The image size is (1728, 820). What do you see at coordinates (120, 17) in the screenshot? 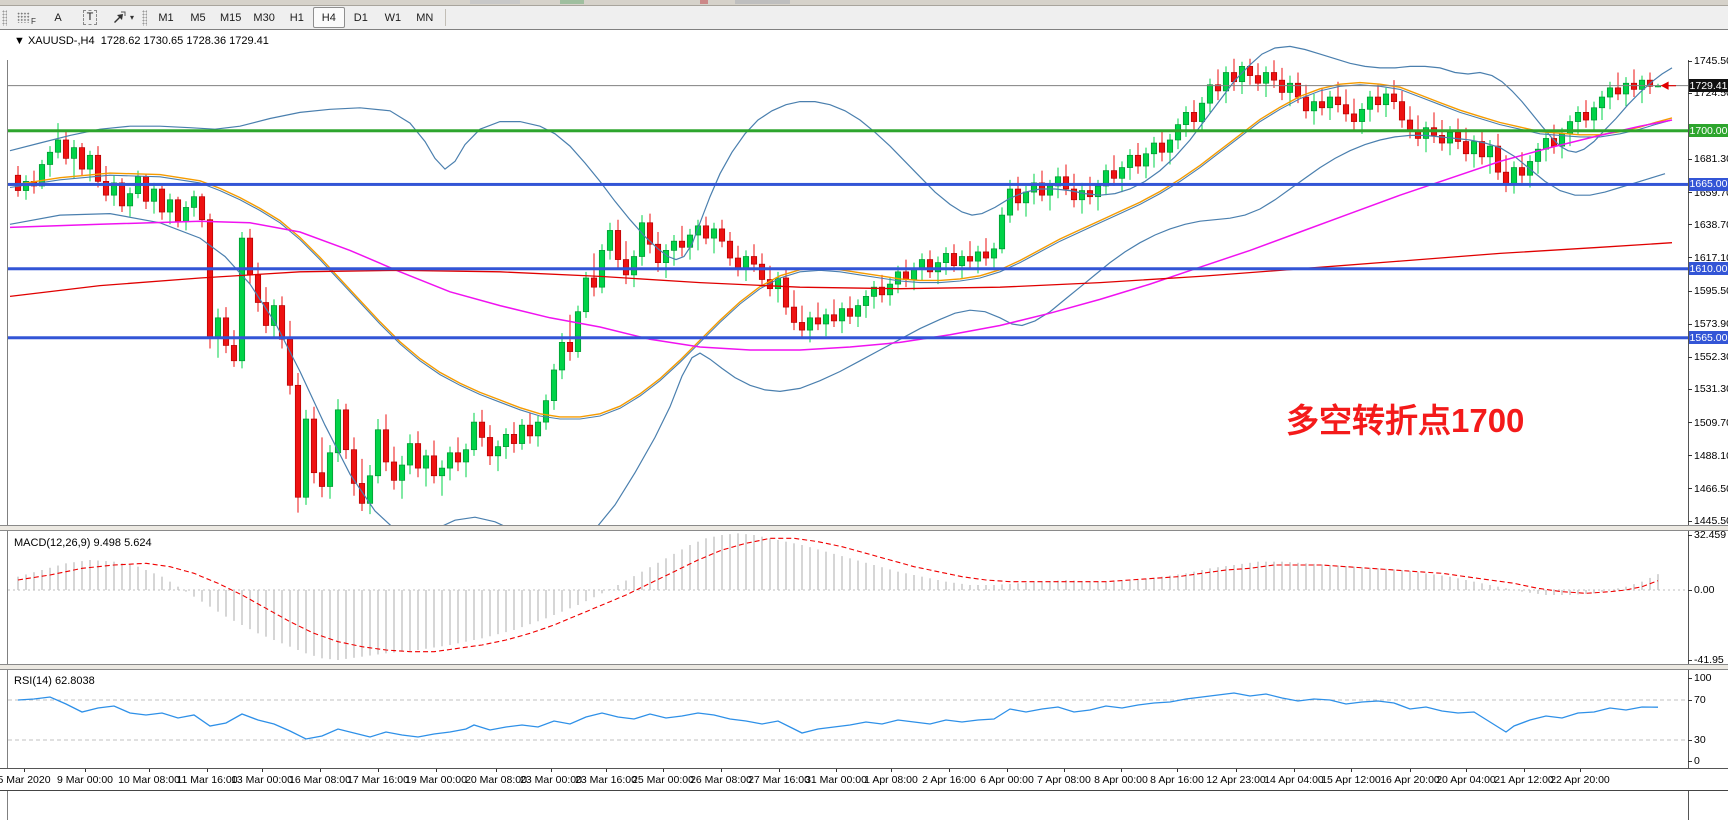
I see `arrow-tools-icon` at bounding box center [120, 17].